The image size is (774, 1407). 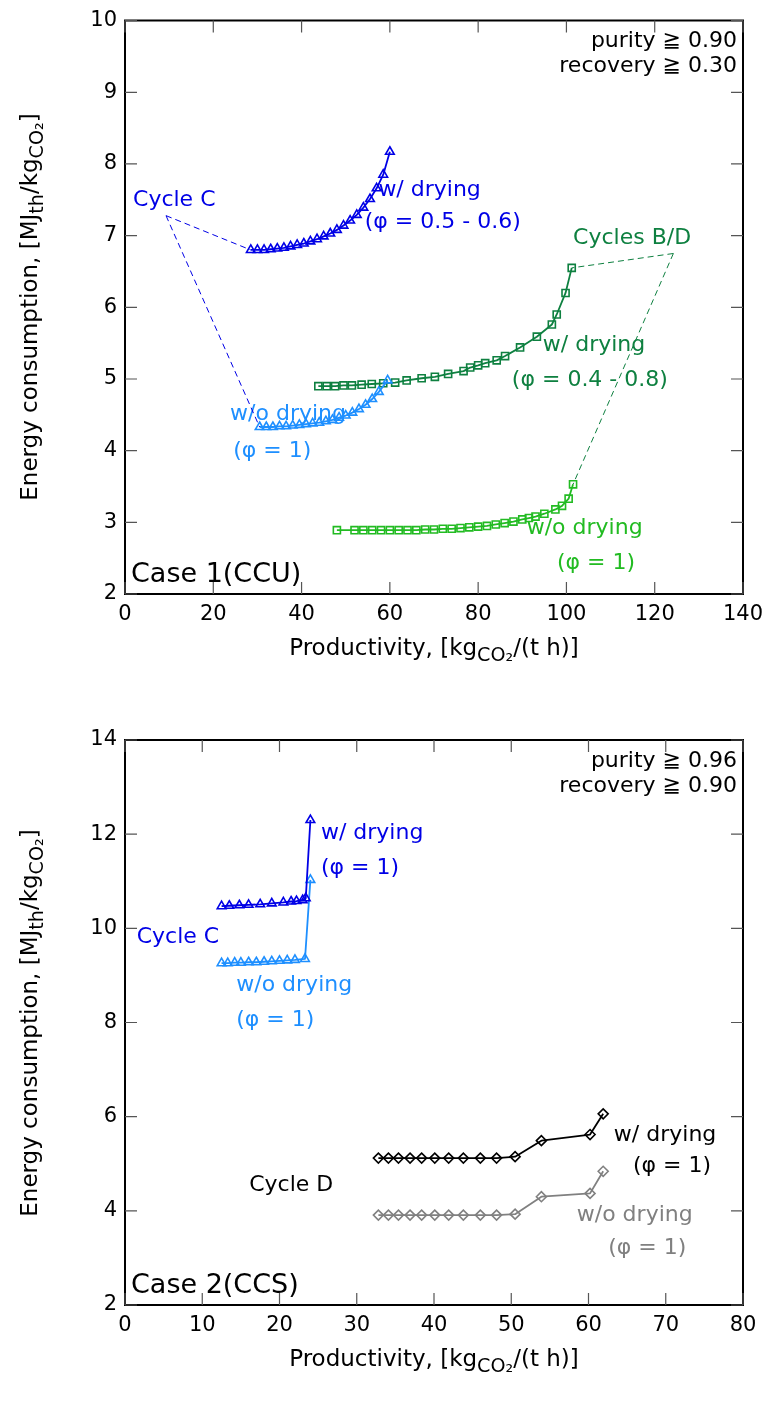 What do you see at coordinates (666, 1324) in the screenshot?
I see `x-tick-label: 70` at bounding box center [666, 1324].